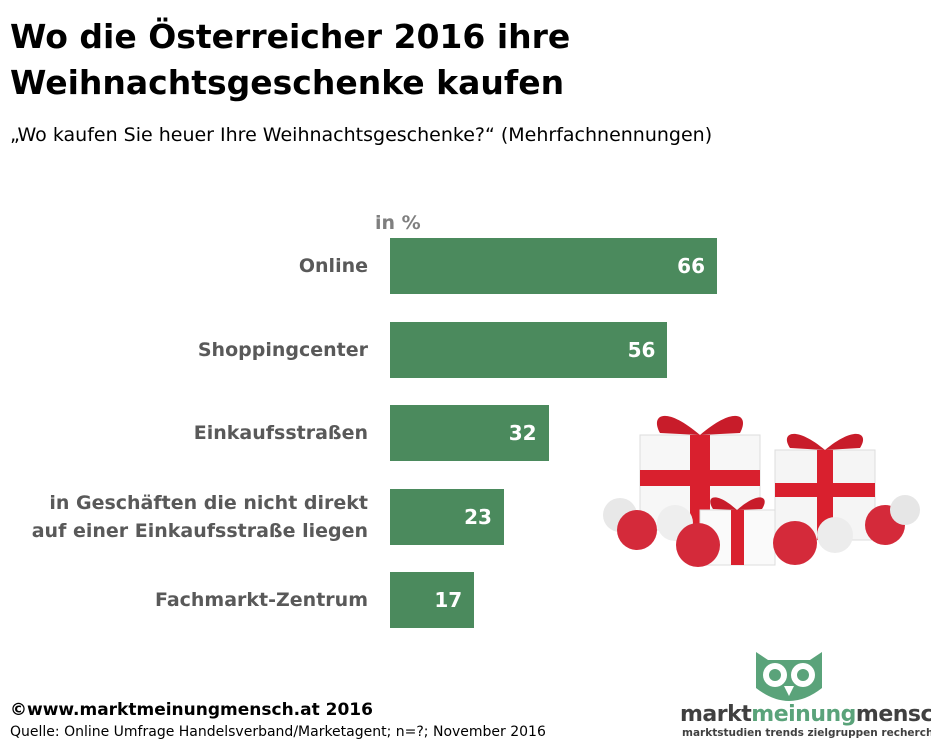 The width and height of the screenshot is (931, 752). I want to click on value-label: 32, so click(522, 433).